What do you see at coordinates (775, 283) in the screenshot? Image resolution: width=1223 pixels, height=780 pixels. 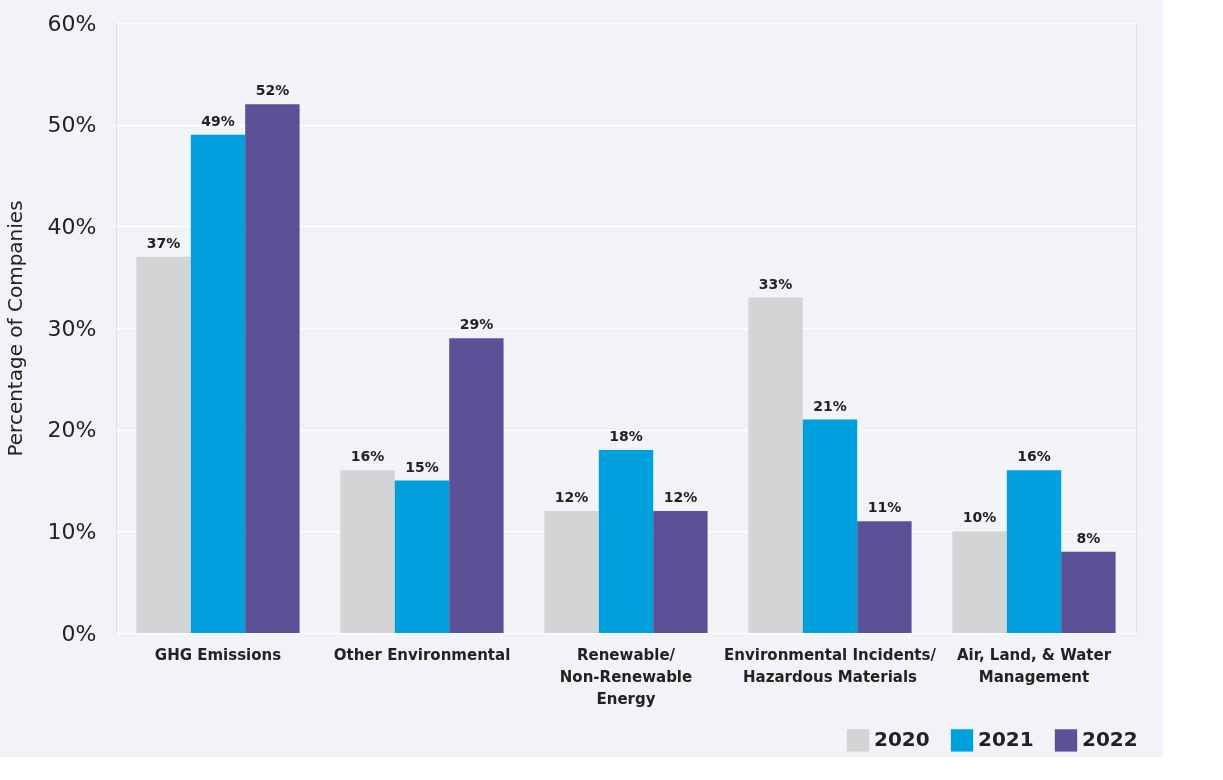 I see `data-label: 33%` at bounding box center [775, 283].